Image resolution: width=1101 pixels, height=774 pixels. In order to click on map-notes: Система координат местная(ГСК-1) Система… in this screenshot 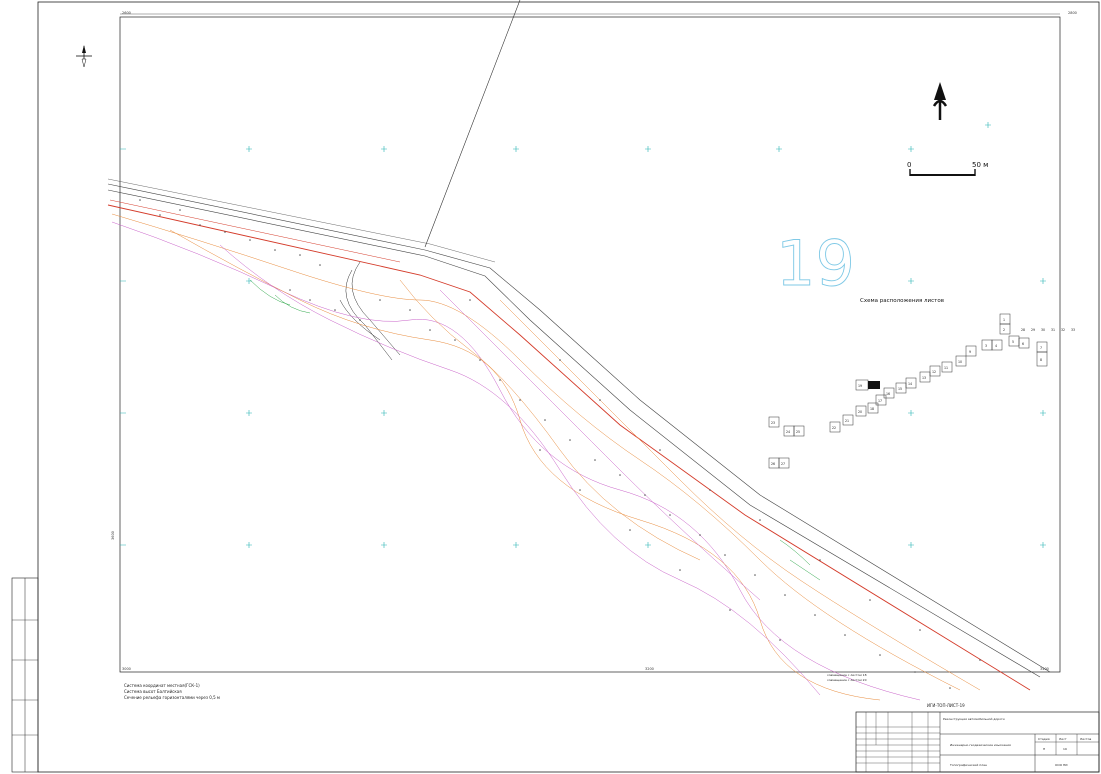, I will do `click(172, 691)`.